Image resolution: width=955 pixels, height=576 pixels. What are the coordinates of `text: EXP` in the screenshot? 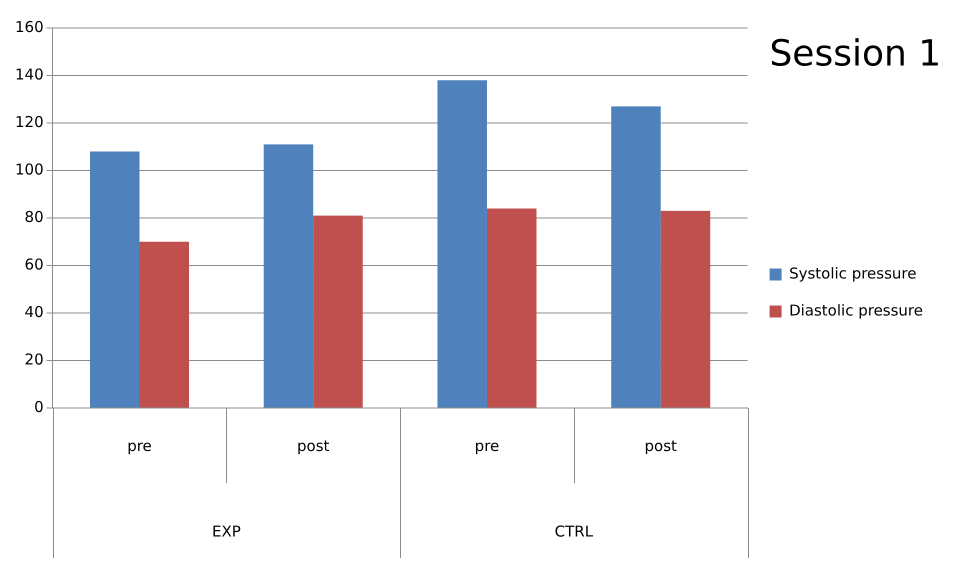 It's located at (226, 531).